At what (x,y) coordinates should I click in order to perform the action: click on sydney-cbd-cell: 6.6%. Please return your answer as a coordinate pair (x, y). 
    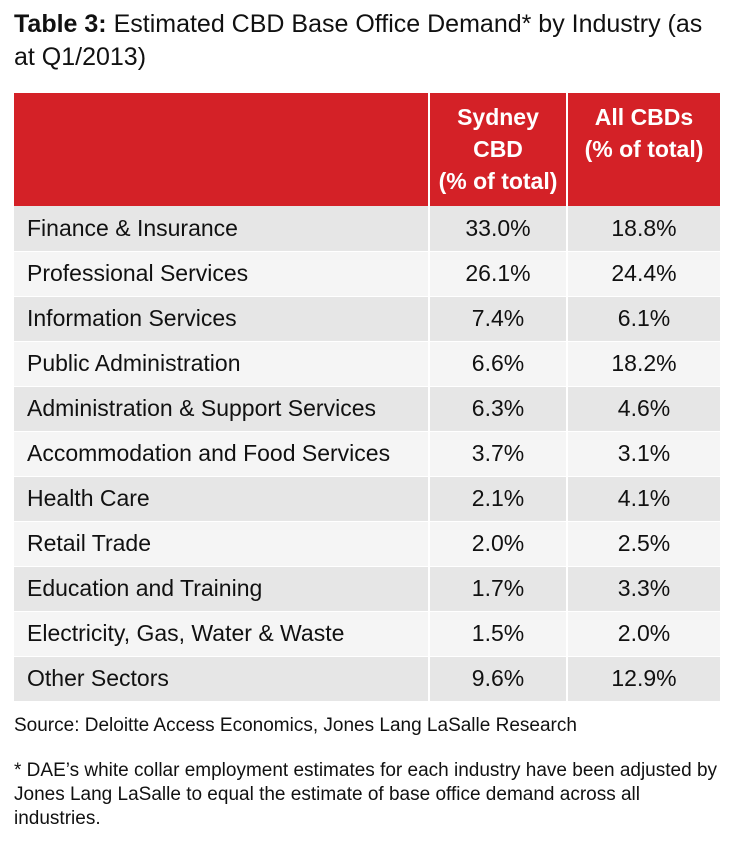
    Looking at the image, I should click on (498, 364).